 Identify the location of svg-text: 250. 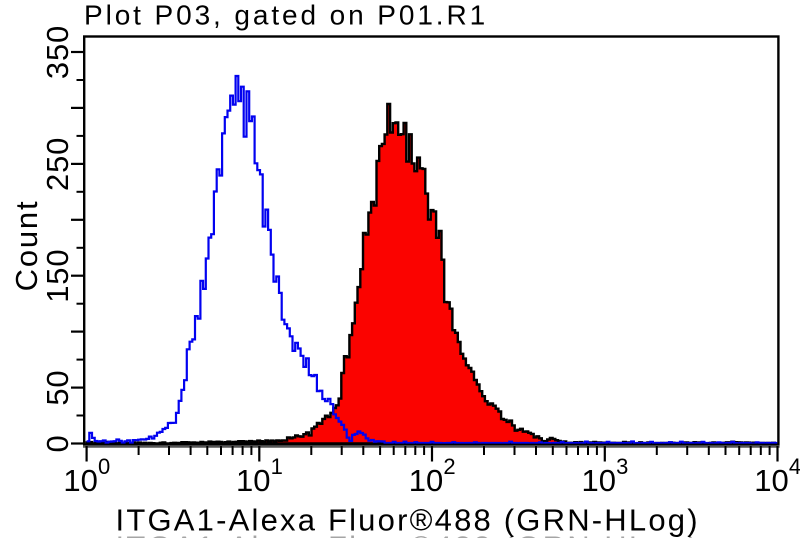
(57, 164).